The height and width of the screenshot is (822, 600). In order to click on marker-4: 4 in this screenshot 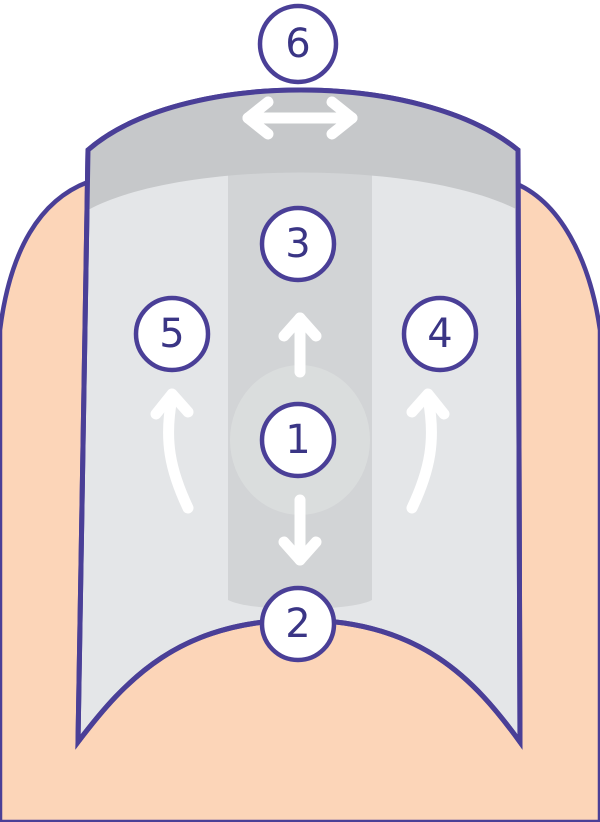, I will do `click(440, 334)`.